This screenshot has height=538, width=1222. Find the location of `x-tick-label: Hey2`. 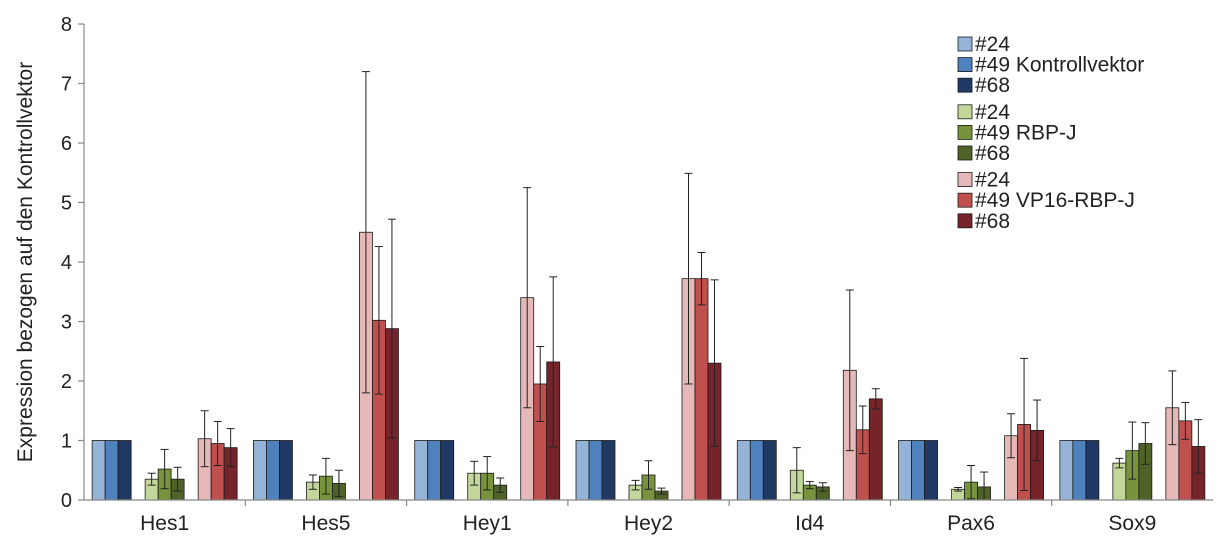

x-tick-label: Hey2 is located at coordinates (648, 523).